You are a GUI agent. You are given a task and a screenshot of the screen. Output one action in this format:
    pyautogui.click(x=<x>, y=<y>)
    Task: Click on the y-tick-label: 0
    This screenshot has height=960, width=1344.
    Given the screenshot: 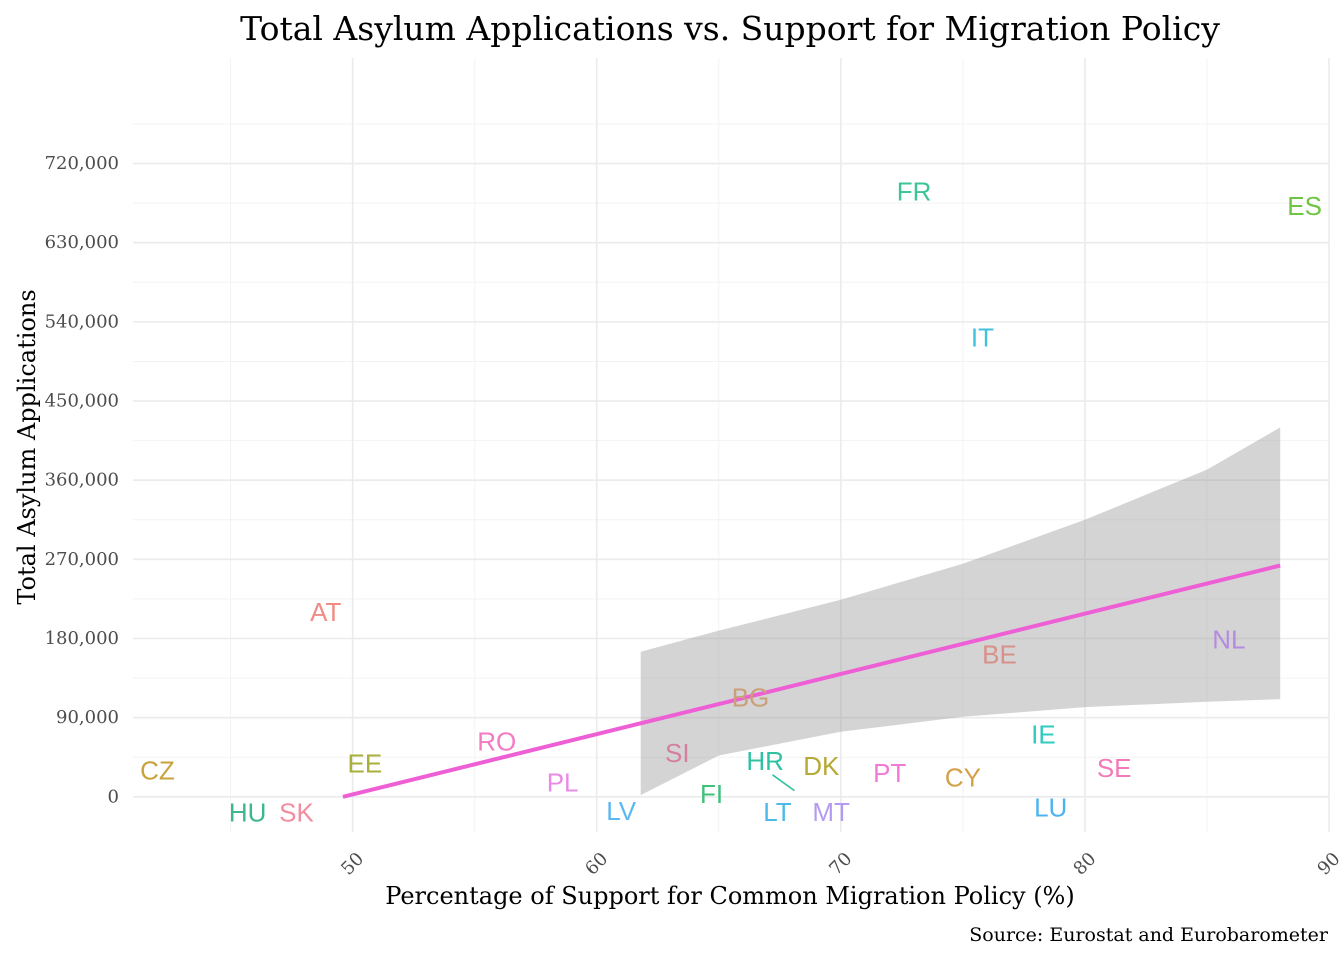 What is the action you would take?
    pyautogui.click(x=113, y=796)
    